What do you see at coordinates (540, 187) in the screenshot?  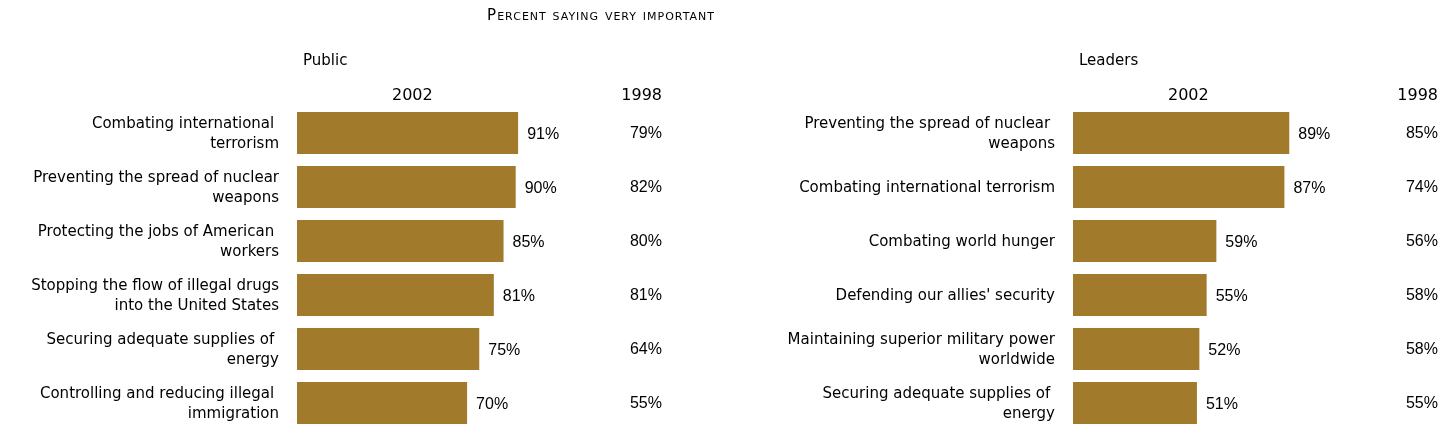 I see `data-label: 90%` at bounding box center [540, 187].